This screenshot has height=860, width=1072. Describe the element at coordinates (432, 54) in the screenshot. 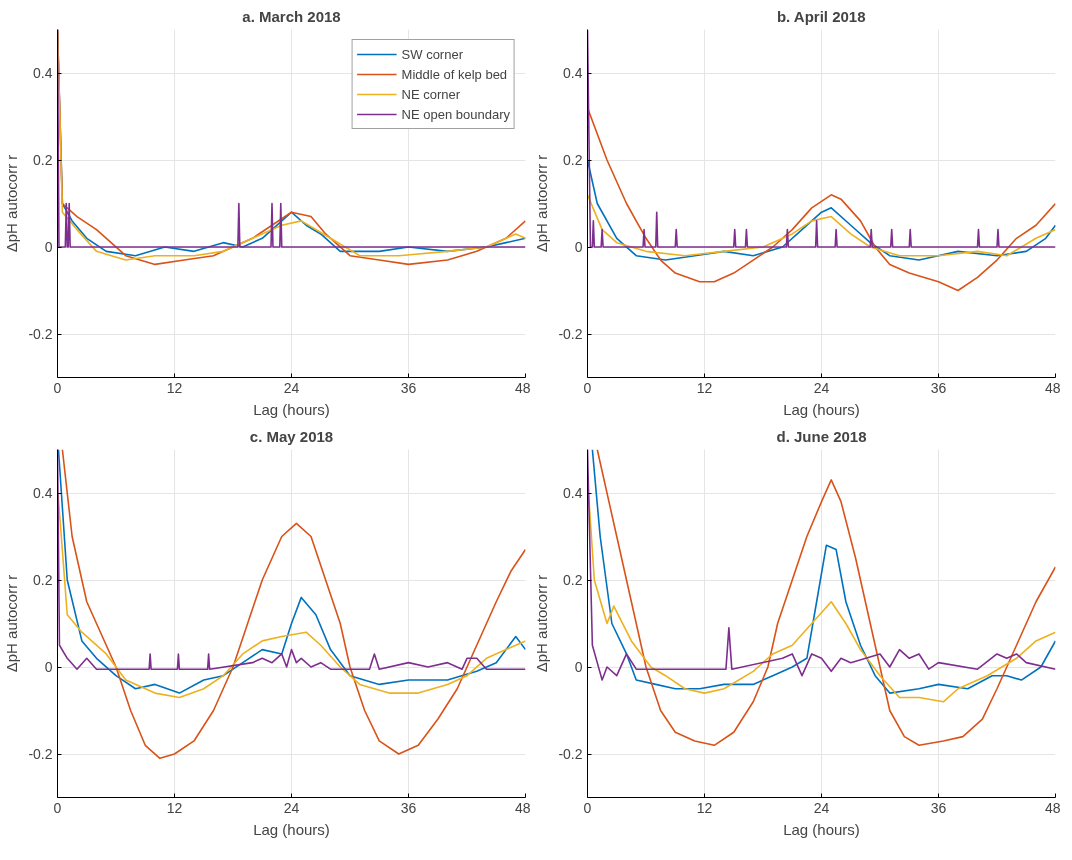

I see `legend-label: SW corner` at that location.